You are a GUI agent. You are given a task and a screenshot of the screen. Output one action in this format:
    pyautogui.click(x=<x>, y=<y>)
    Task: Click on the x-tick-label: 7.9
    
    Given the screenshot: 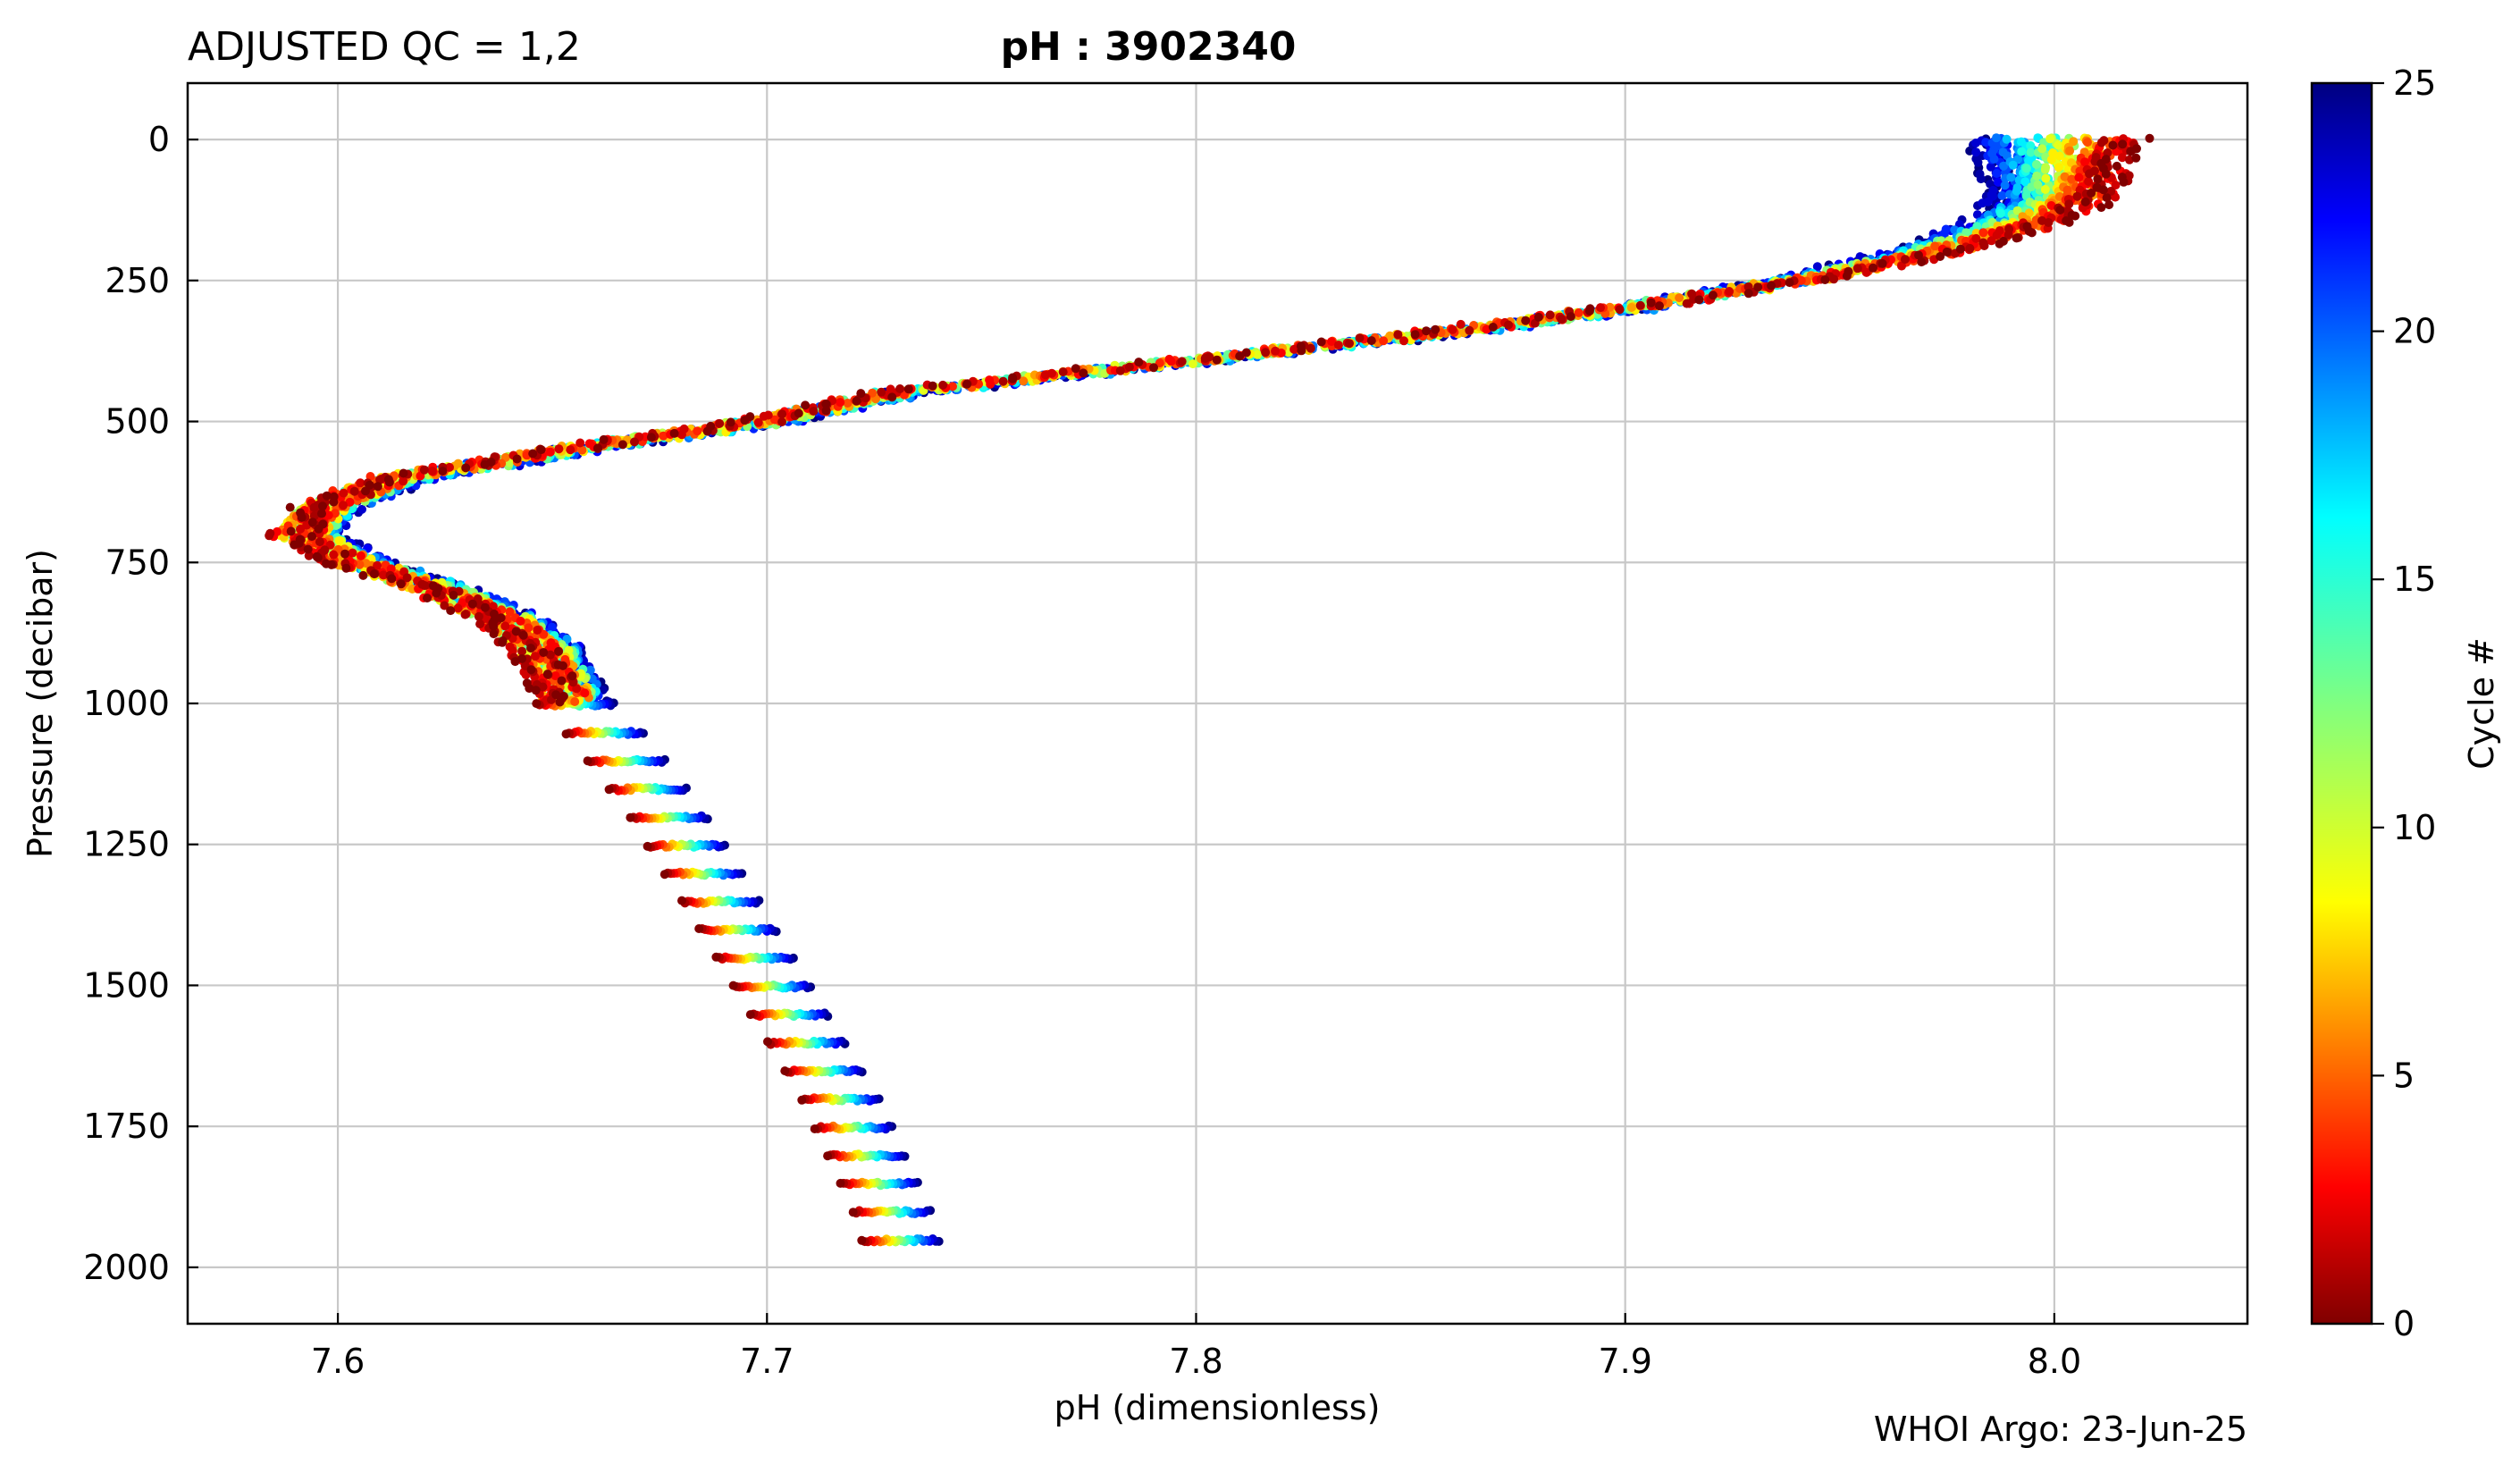 What is the action you would take?
    pyautogui.click(x=1624, y=1361)
    